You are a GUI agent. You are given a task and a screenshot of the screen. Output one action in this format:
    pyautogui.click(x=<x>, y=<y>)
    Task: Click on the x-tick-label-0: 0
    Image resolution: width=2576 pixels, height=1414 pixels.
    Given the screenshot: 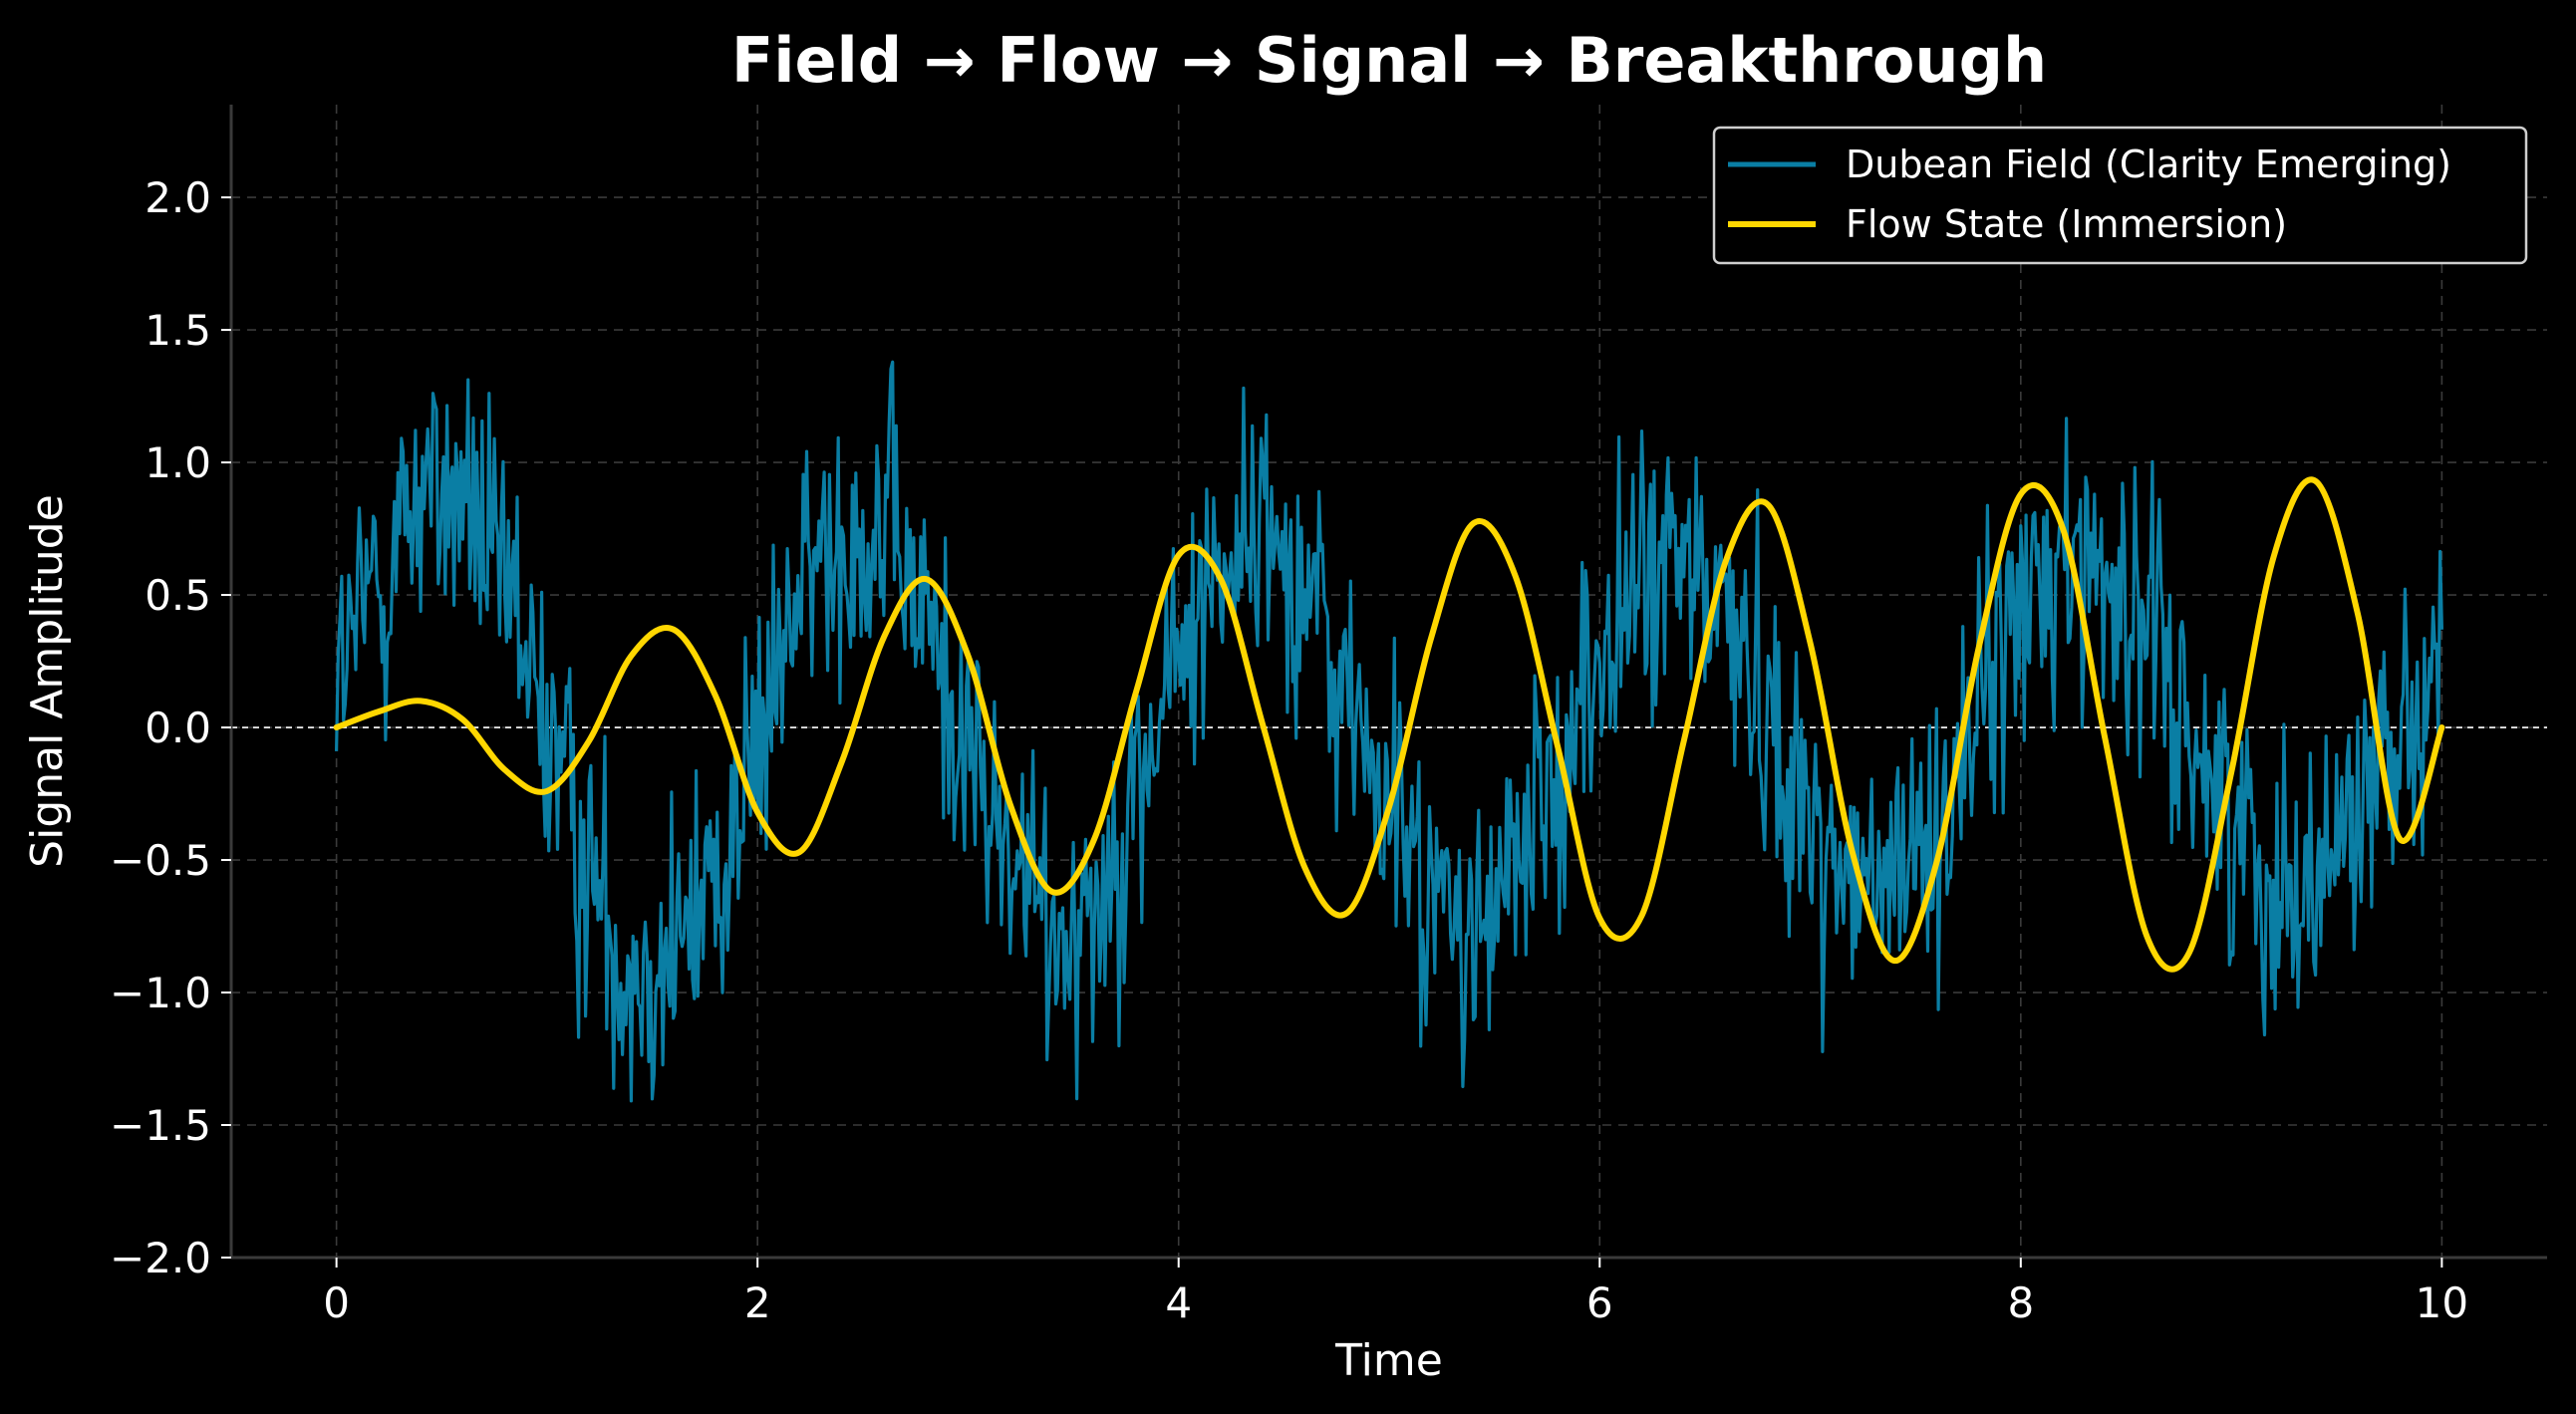 What is the action you would take?
    pyautogui.click(x=336, y=1302)
    